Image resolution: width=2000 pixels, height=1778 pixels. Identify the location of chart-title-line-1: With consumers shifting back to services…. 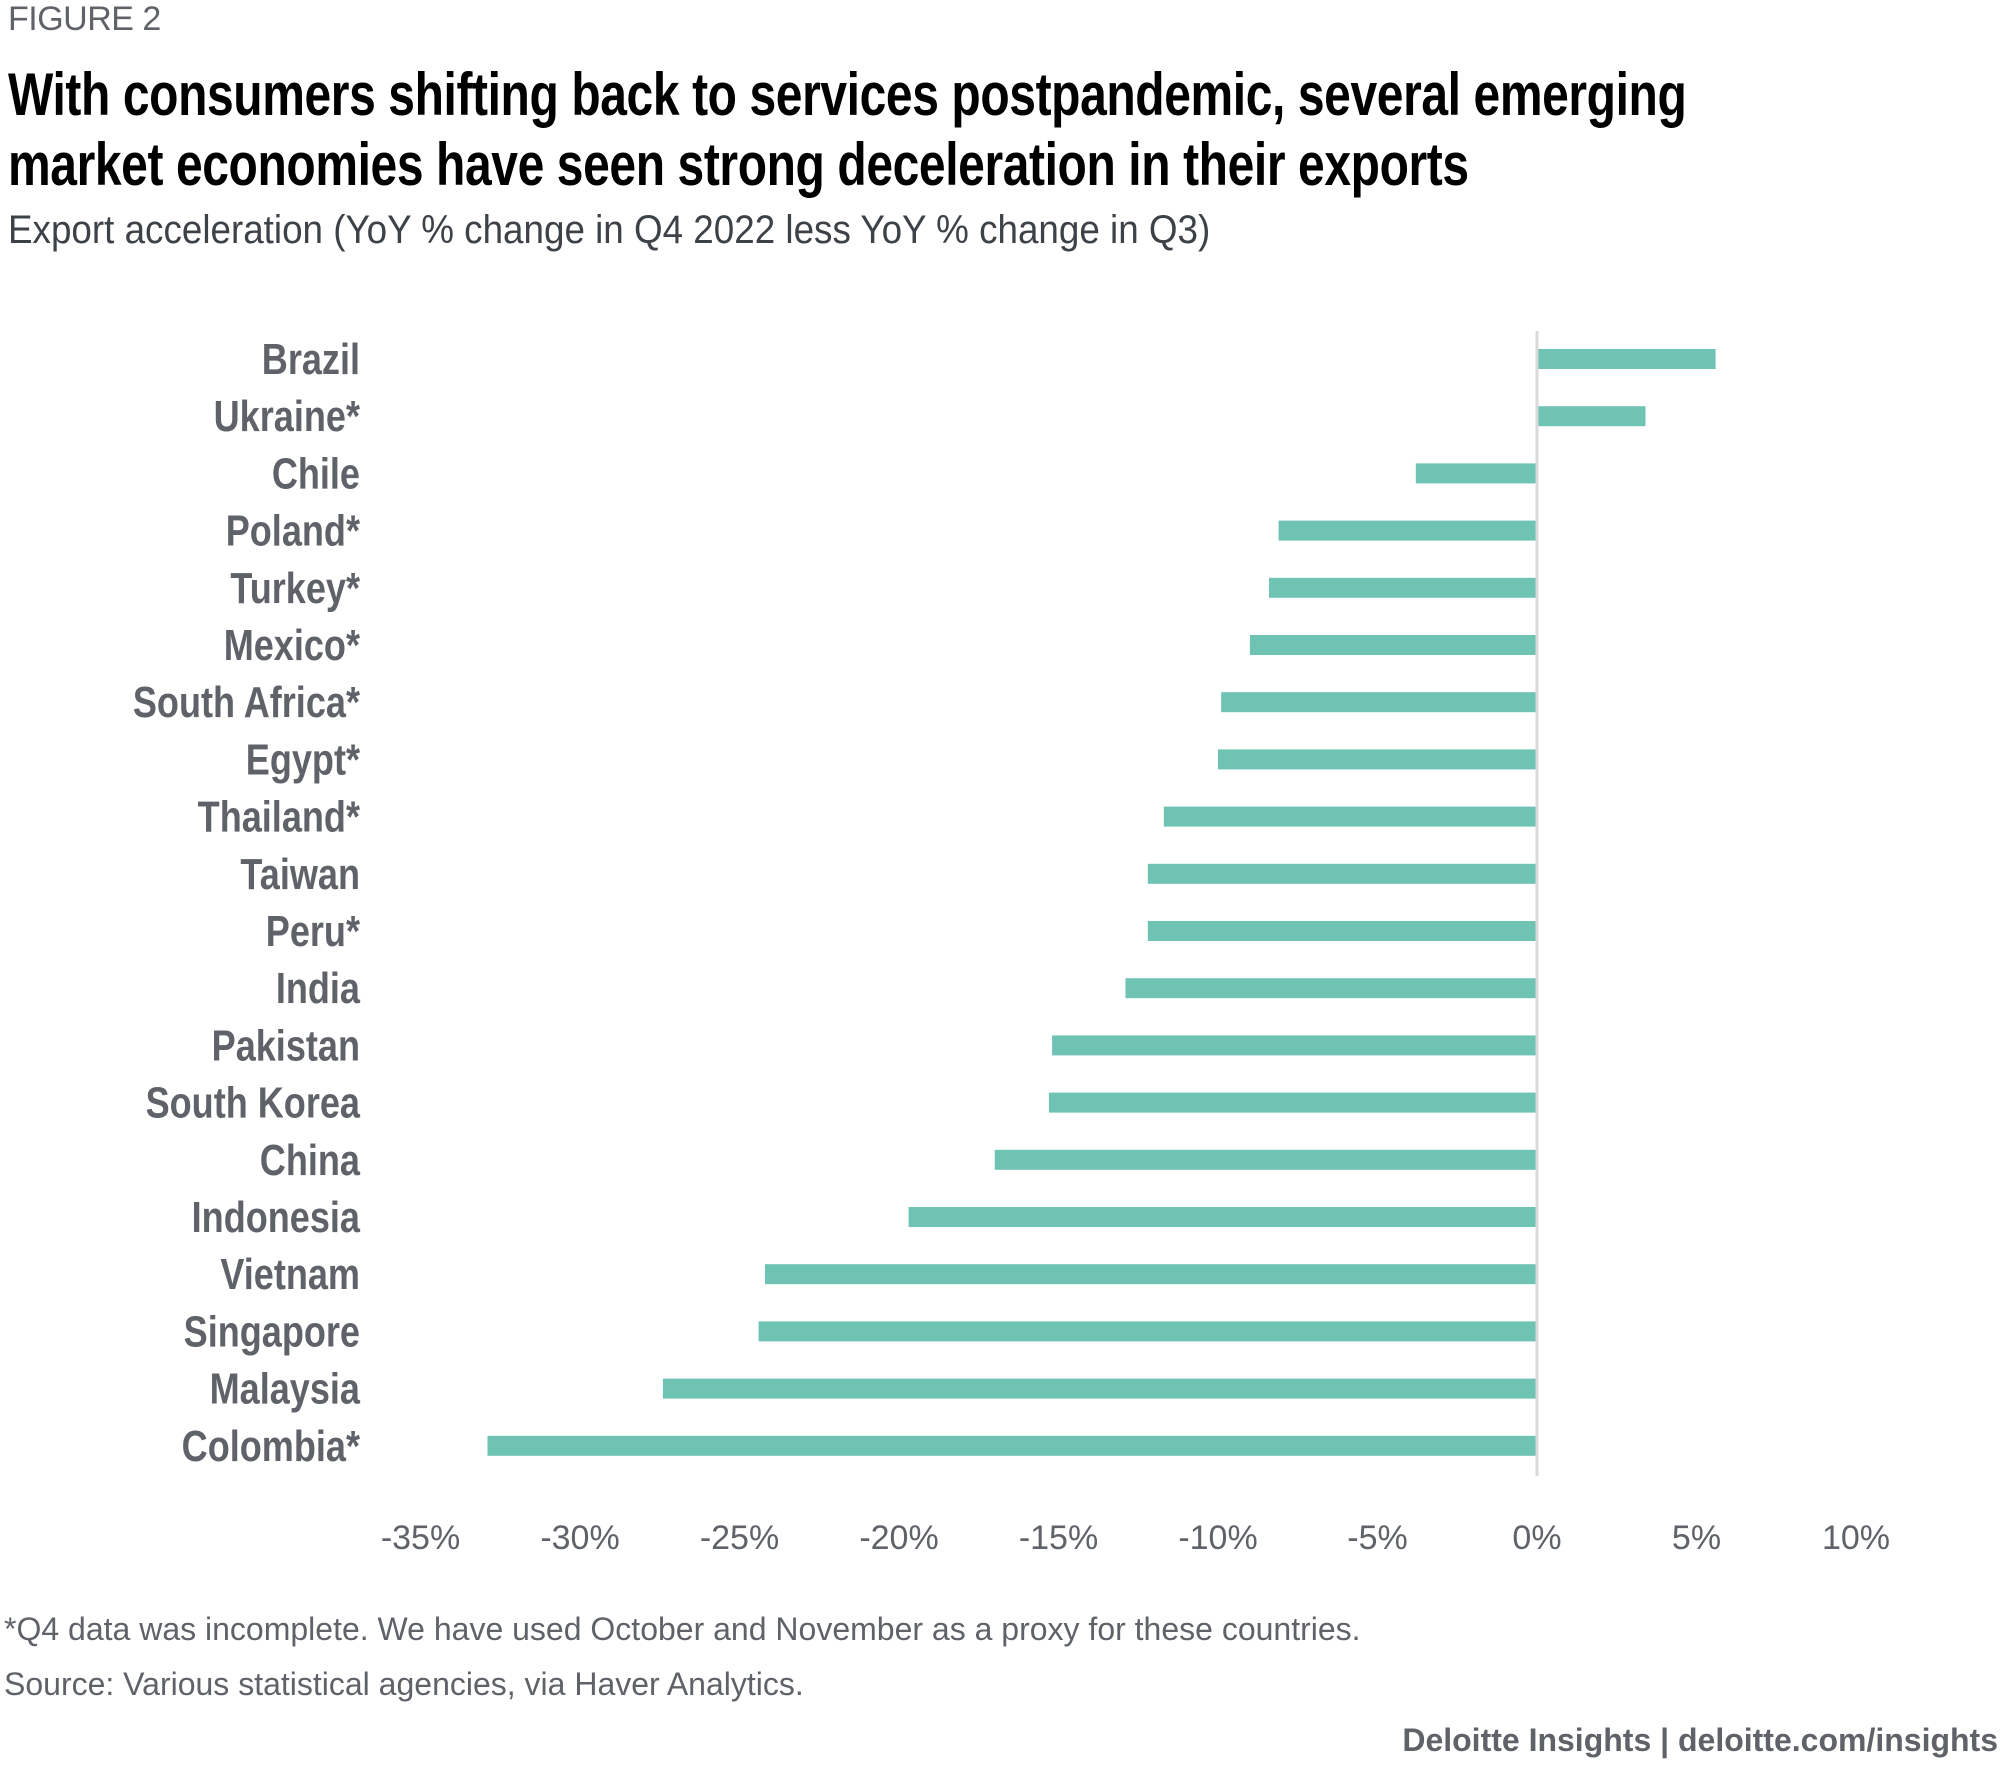
(847, 94).